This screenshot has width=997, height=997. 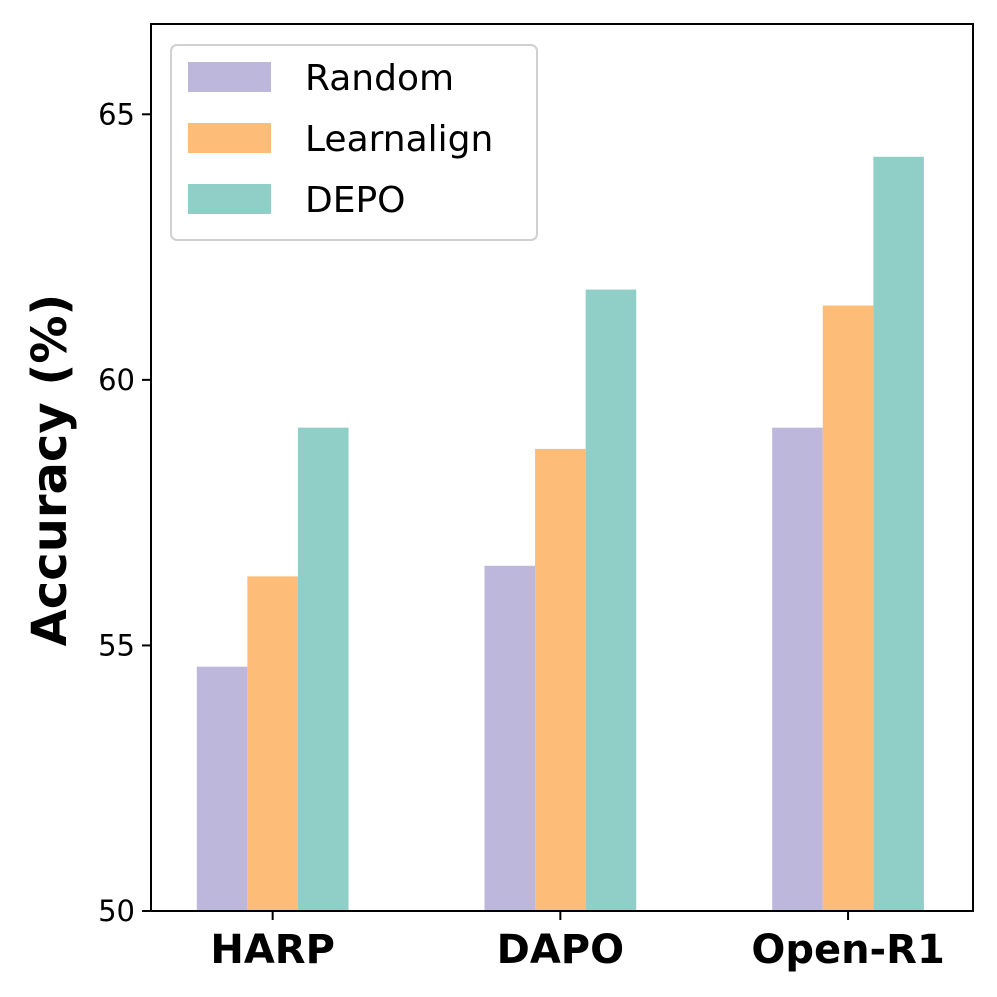 I want to click on bar-random-dapo, so click(x=510, y=738).